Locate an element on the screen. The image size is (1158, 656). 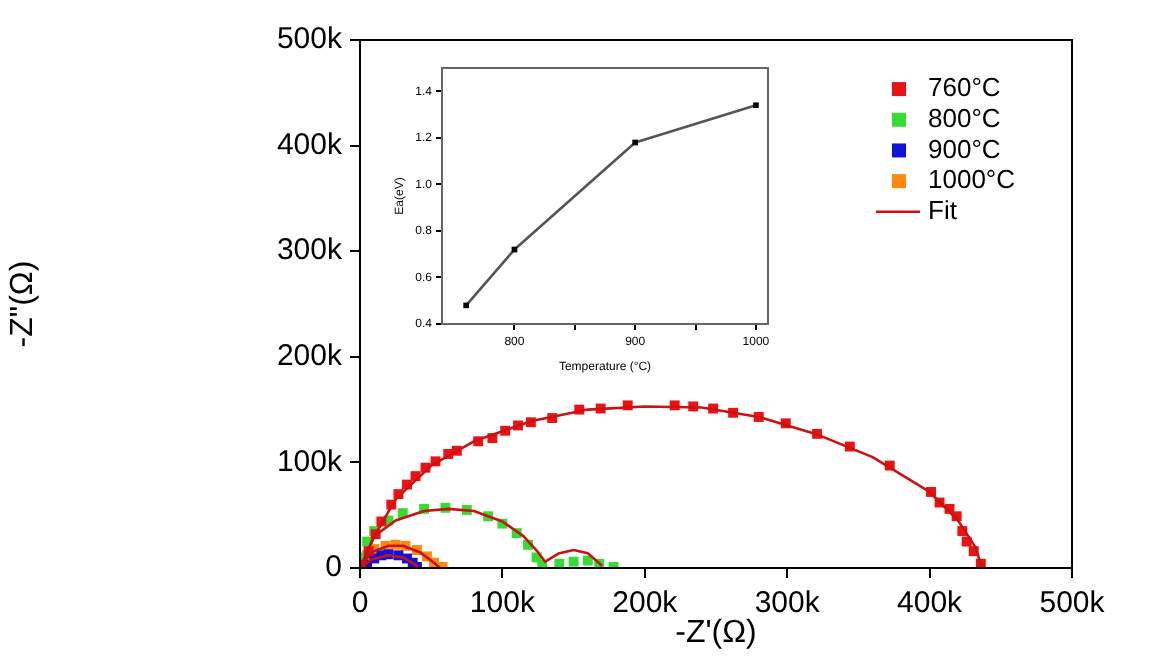
y-tick-label: 0 is located at coordinates (333, 567).